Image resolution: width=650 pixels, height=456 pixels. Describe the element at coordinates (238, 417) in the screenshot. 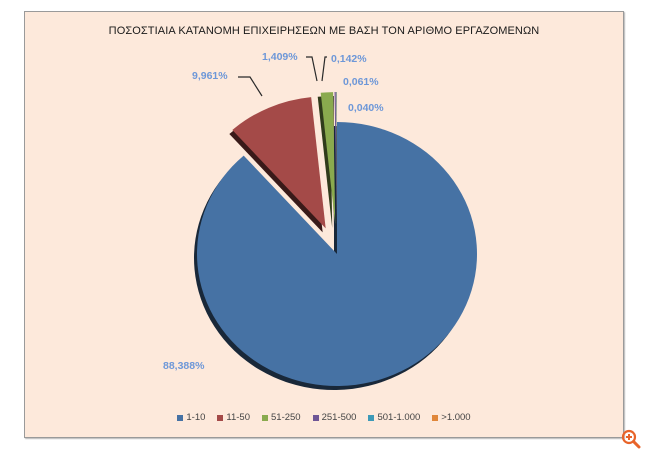

I see `legend-label: 11-50` at that location.